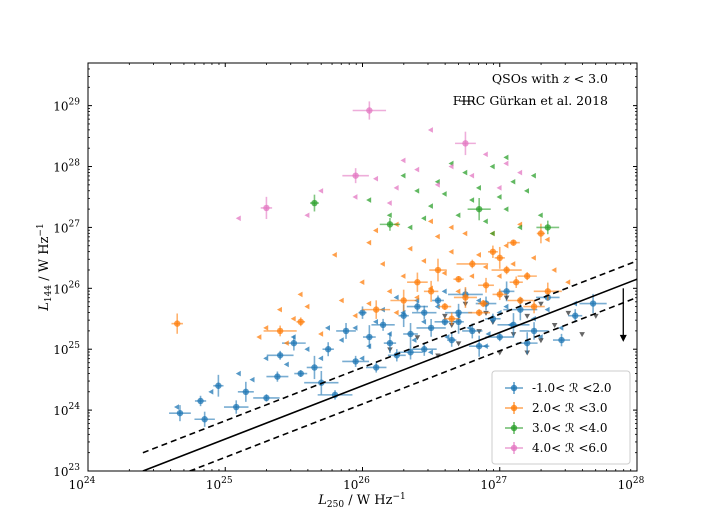 This screenshot has height=531, width=708. Describe the element at coordinates (66, 227) in the screenshot. I see `y-tick-label: 1027` at that location.